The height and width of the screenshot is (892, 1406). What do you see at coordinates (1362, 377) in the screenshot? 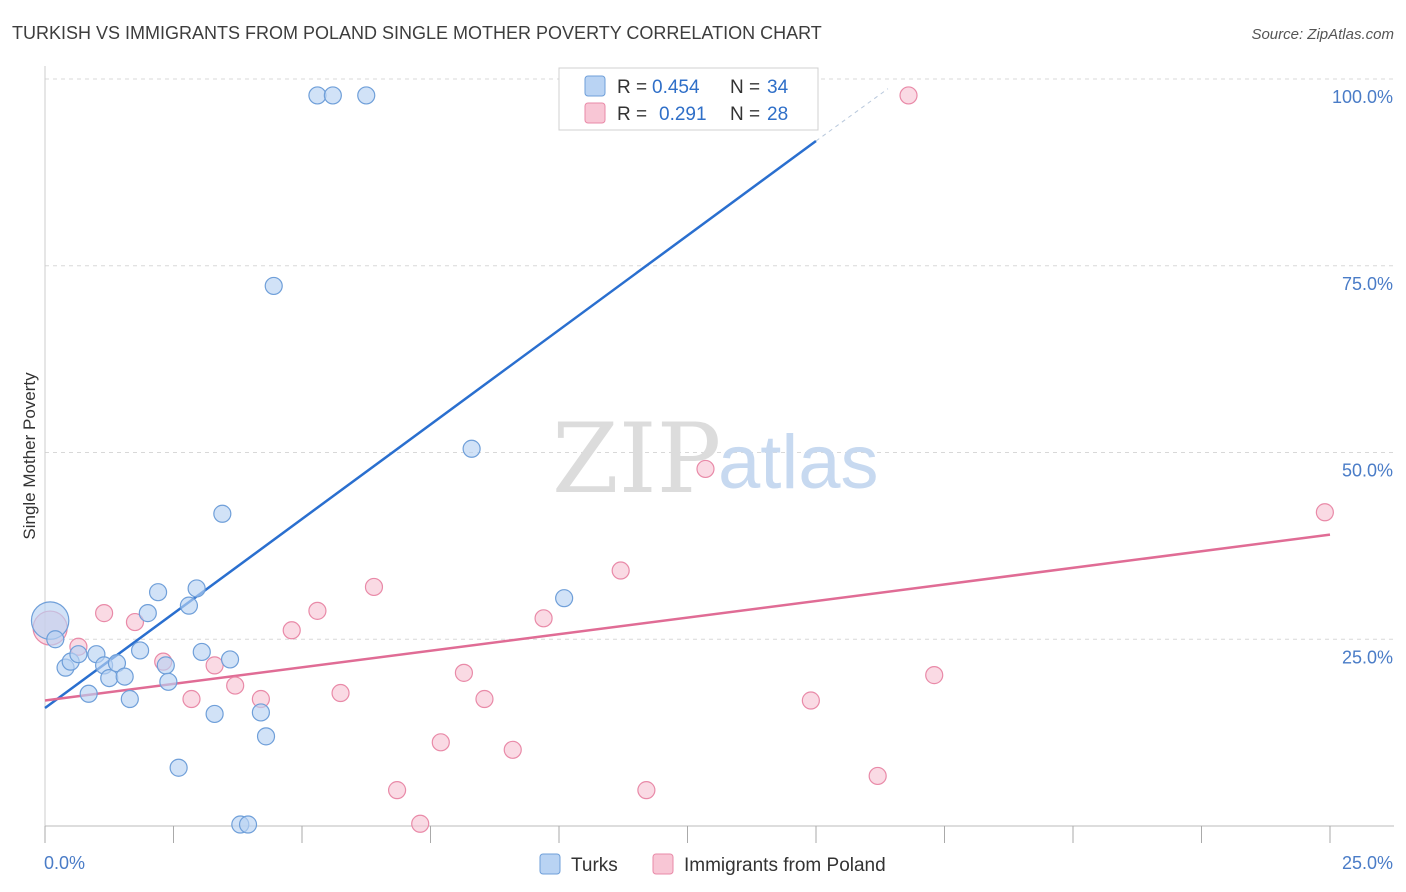
I see `y-tick-labels: 100.0% 75.0% 50.0% 25.0%` at bounding box center [1362, 377].